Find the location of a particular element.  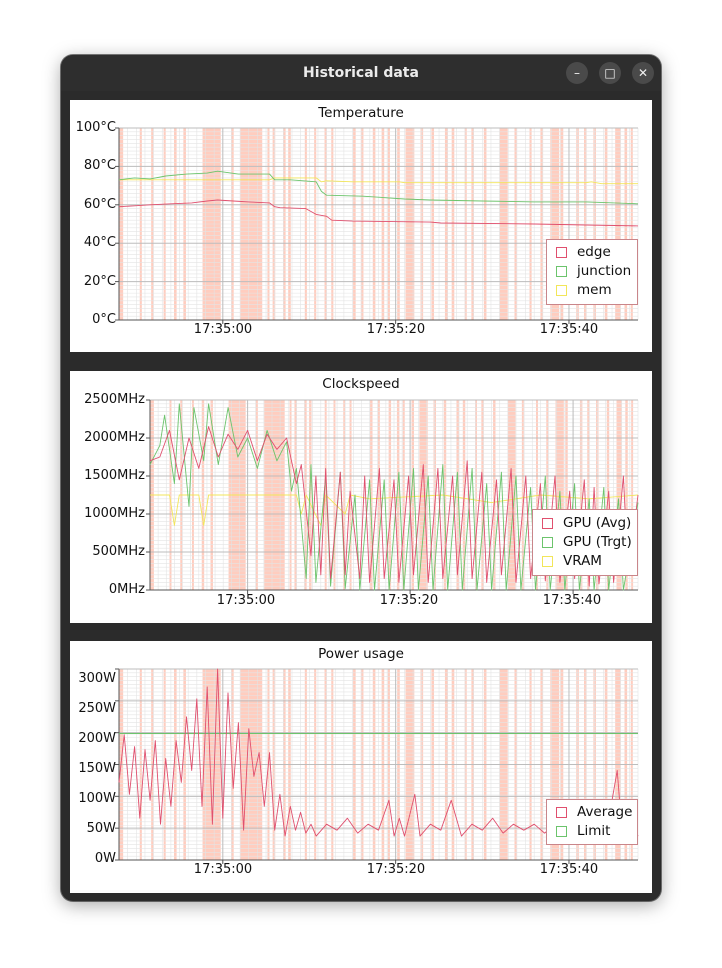

series-line-edge is located at coordinates (378, 213).